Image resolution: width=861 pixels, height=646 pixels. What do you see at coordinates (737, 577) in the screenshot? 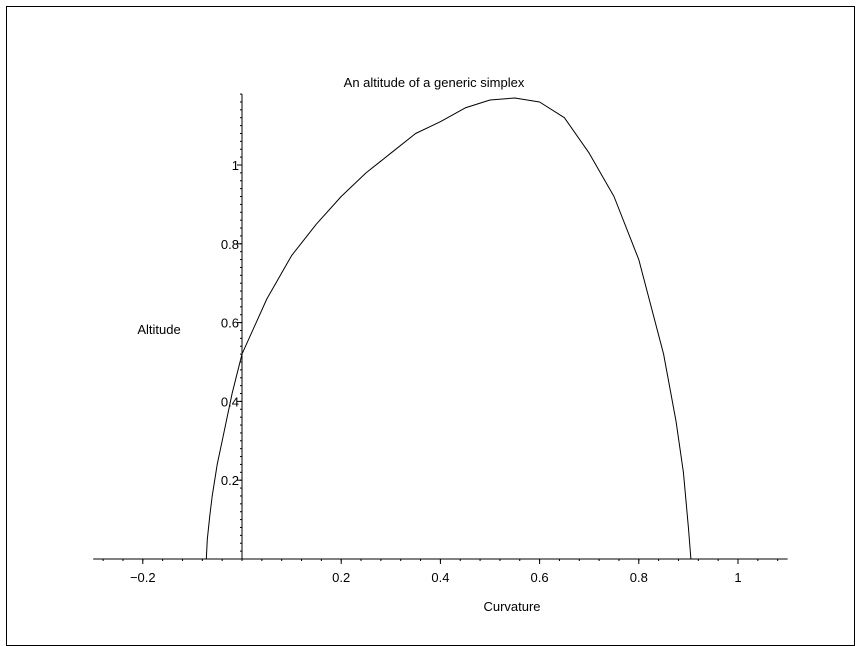
I see `x-tick-label: 1` at bounding box center [737, 577].